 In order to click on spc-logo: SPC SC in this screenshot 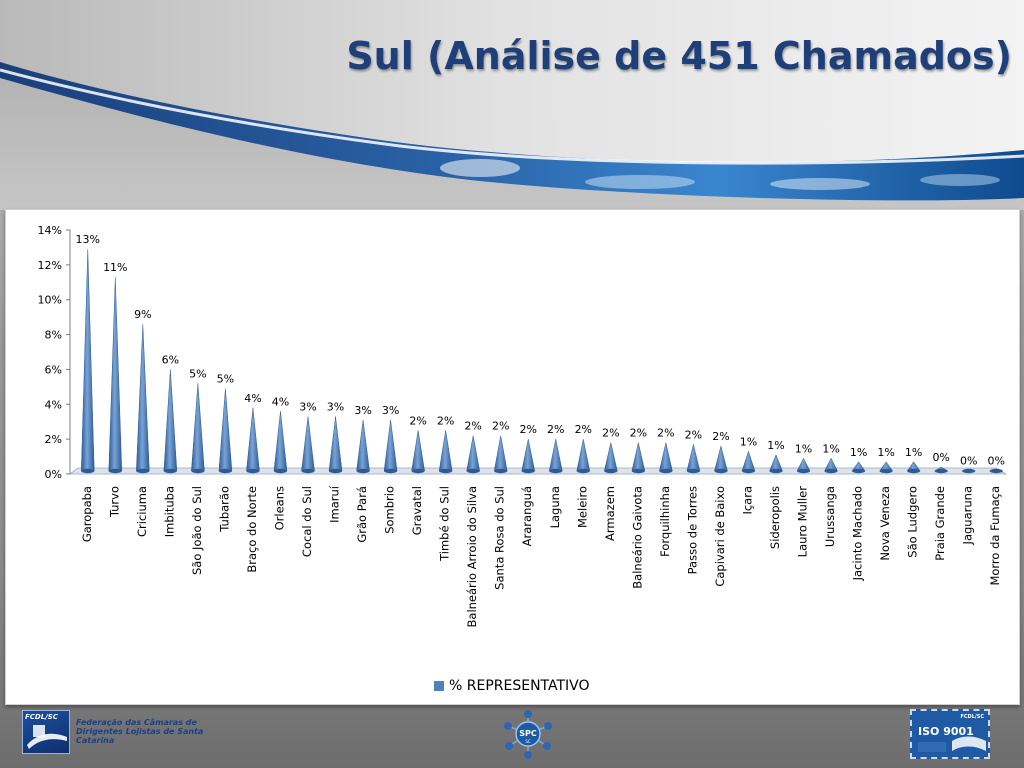, I will do `click(528, 734)`.